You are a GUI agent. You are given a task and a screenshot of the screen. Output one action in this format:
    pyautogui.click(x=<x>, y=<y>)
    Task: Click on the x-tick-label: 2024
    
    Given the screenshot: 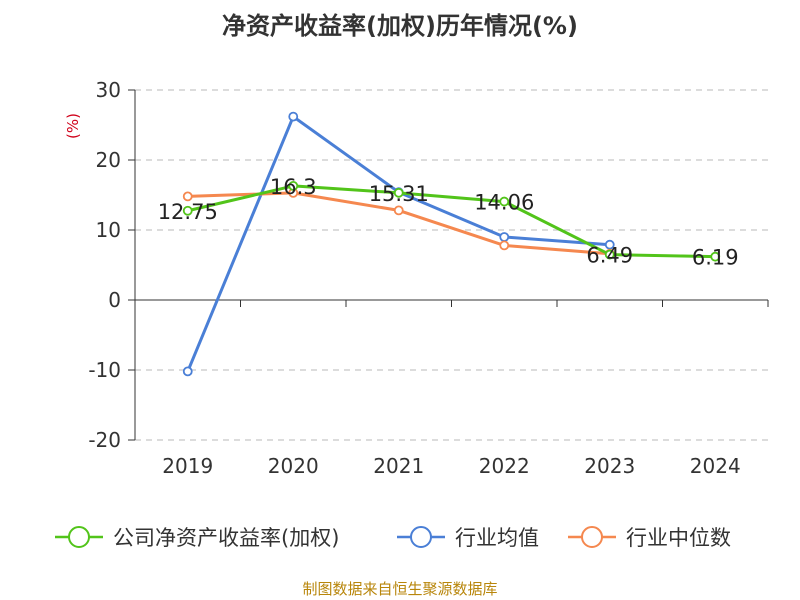 What is the action you would take?
    pyautogui.click(x=715, y=466)
    